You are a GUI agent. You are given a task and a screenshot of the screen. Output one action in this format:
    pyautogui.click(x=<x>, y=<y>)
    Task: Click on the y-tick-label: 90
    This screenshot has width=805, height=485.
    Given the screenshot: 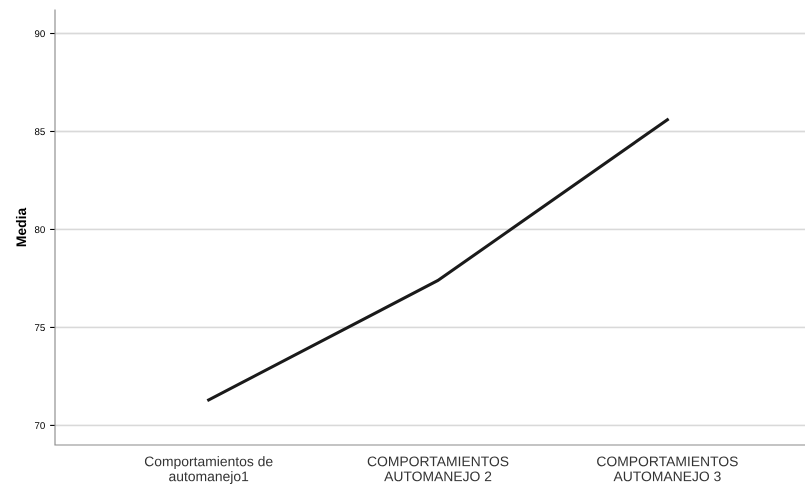 What is the action you would take?
    pyautogui.click(x=39, y=34)
    